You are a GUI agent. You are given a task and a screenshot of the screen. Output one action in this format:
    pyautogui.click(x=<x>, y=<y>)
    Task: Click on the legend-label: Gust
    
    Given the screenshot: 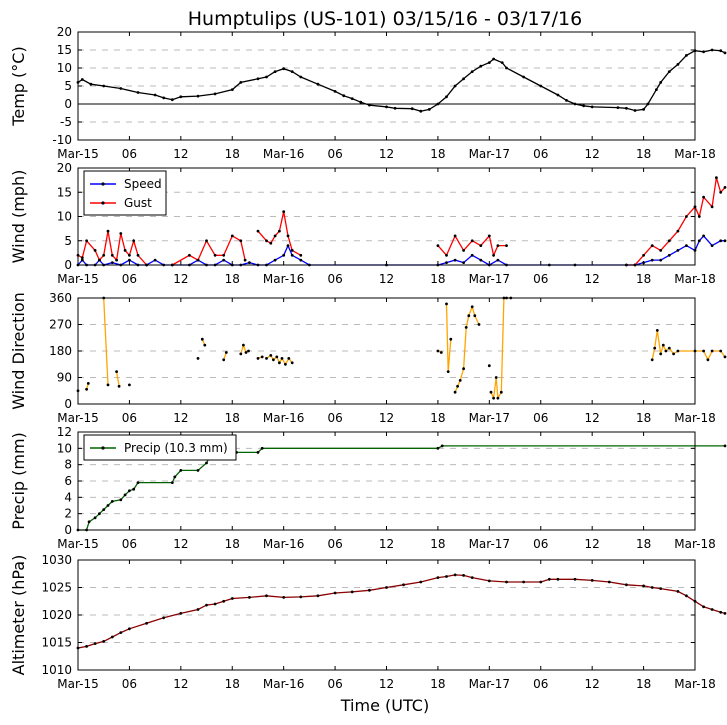 What is the action you would take?
    pyautogui.click(x=138, y=203)
    